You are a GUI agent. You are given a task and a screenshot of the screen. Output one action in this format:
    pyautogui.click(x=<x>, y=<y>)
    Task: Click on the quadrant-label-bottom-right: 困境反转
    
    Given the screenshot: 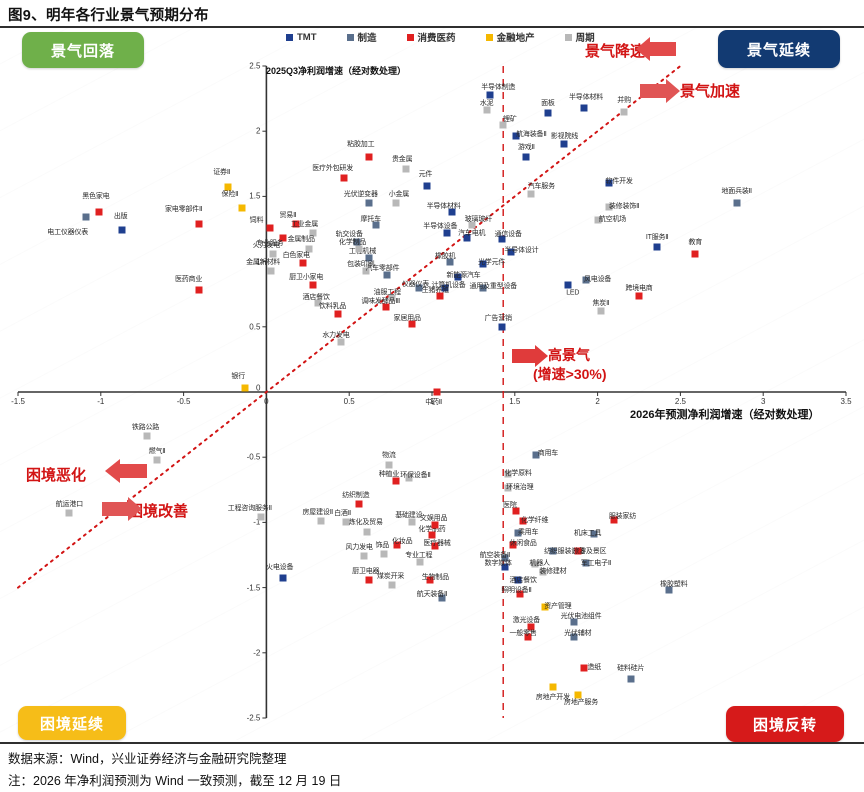 What is the action you would take?
    pyautogui.click(x=785, y=724)
    